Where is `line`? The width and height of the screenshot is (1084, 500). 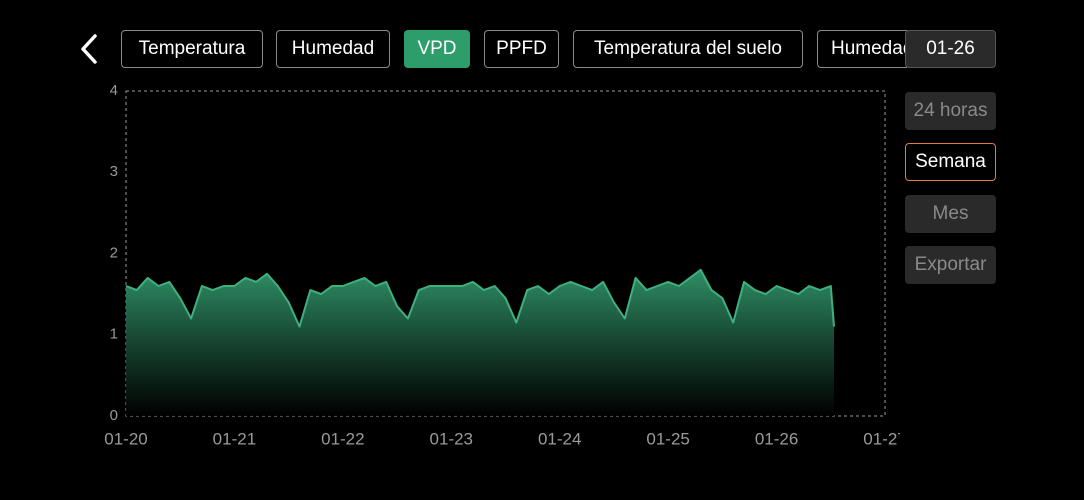
line is located at coordinates (480, 298).